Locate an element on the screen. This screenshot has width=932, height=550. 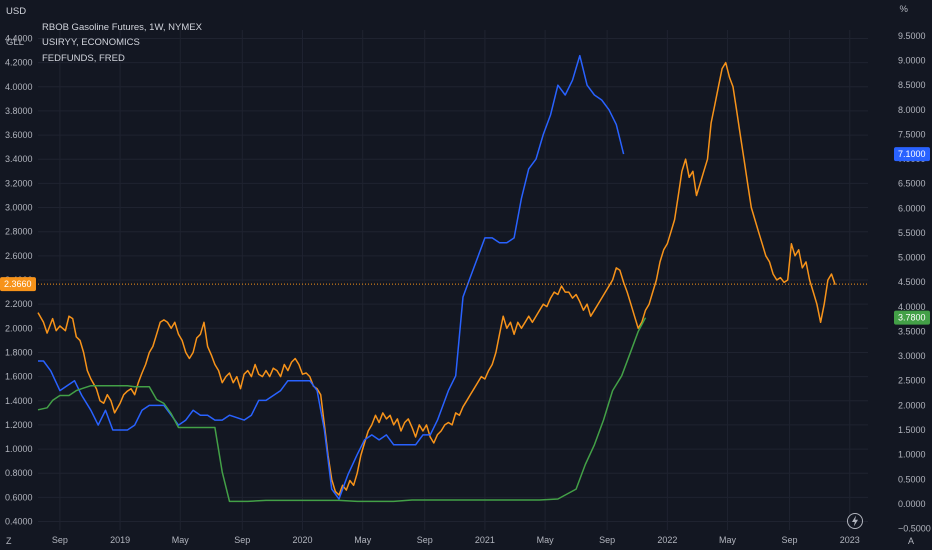
right-tick-label: 5.0000 is located at coordinates (912, 258).